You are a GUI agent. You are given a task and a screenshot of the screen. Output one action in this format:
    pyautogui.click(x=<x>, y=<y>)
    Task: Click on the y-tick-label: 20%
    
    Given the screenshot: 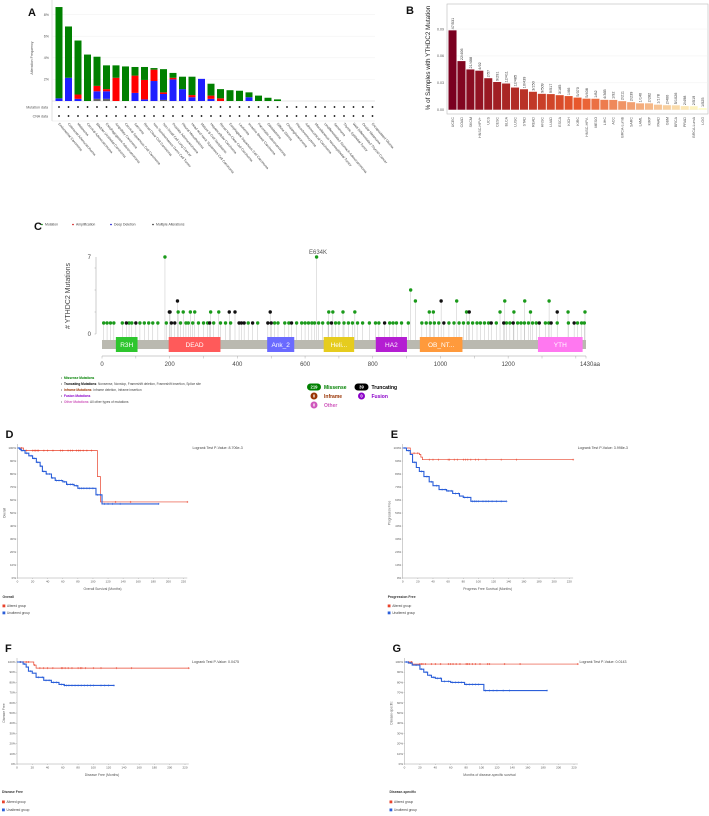 What is the action you would take?
    pyautogui.click(x=12, y=744)
    